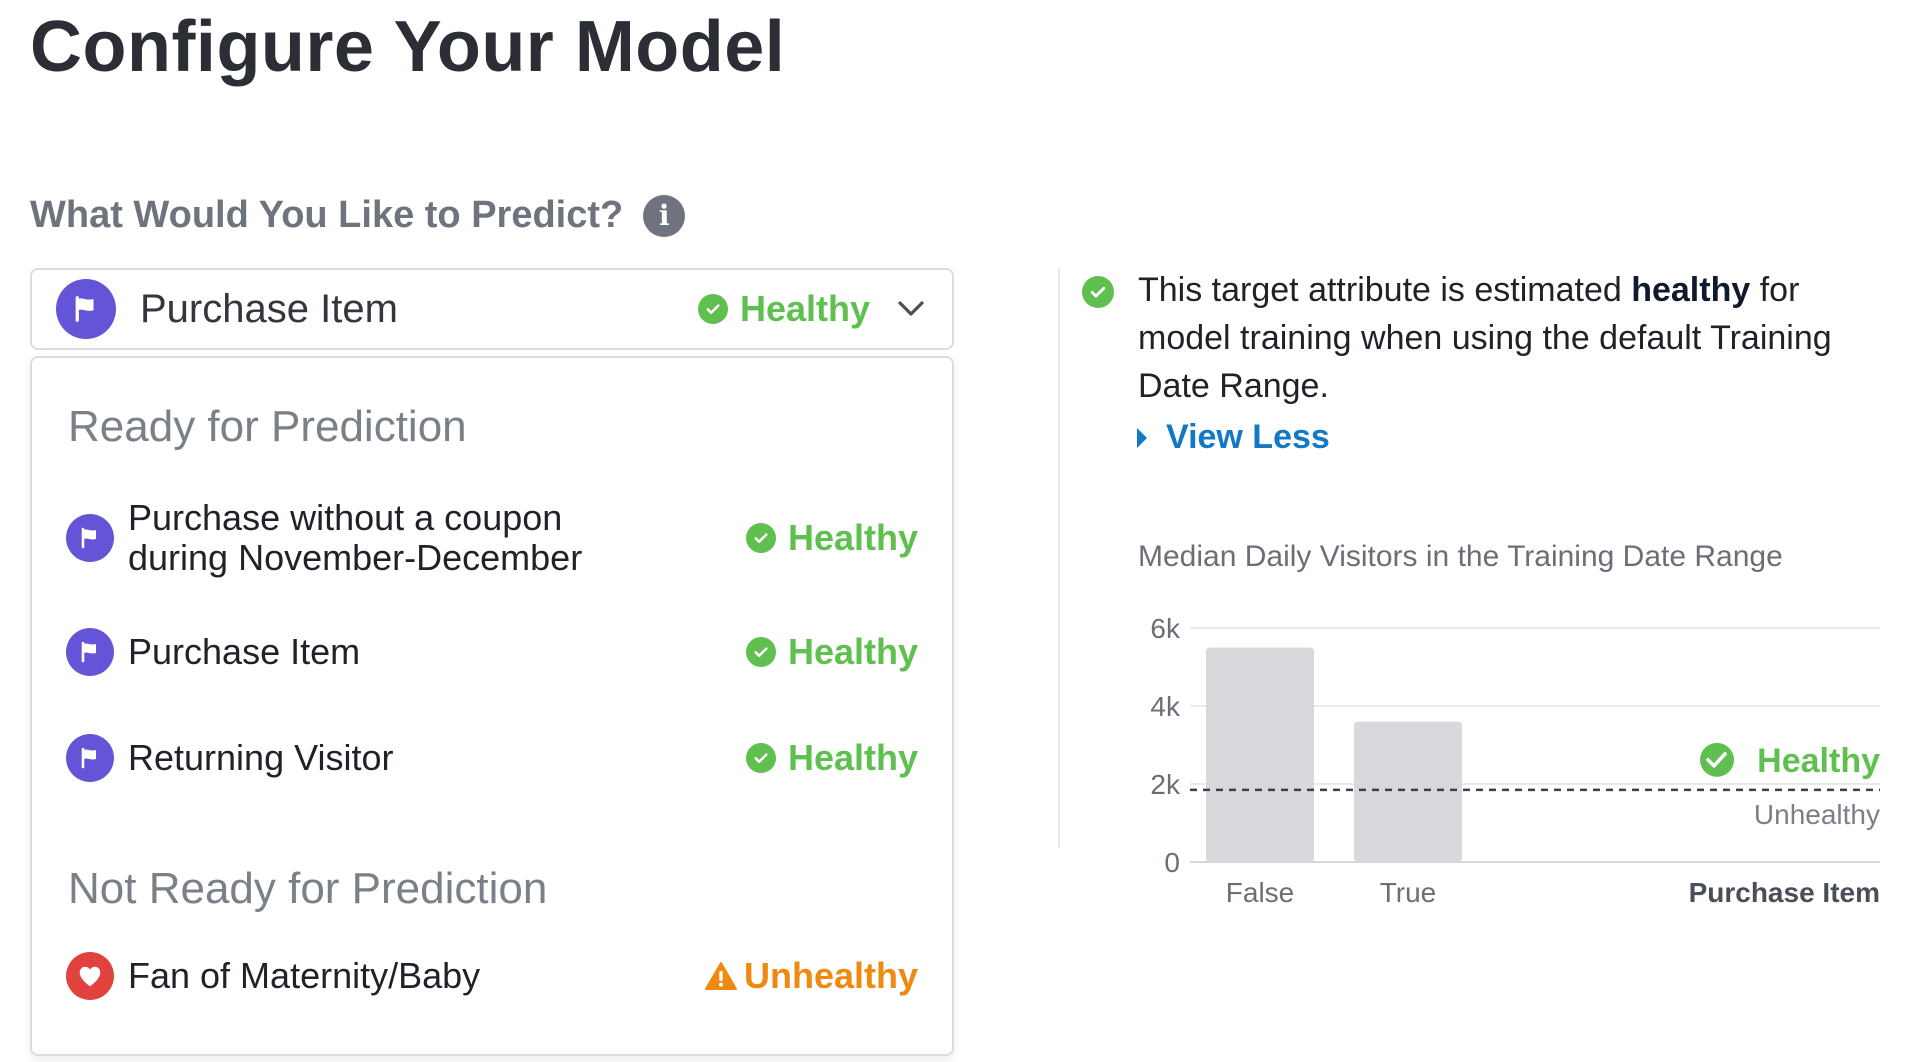 This screenshot has width=1908, height=1062. I want to click on y-tick-label: 2k, so click(1165, 784).